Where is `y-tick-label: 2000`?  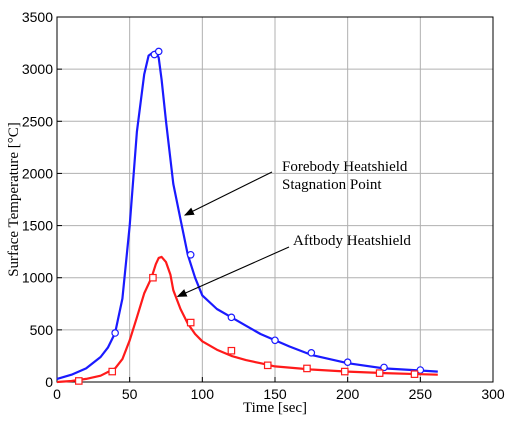 y-tick-label: 2000 is located at coordinates (37, 173).